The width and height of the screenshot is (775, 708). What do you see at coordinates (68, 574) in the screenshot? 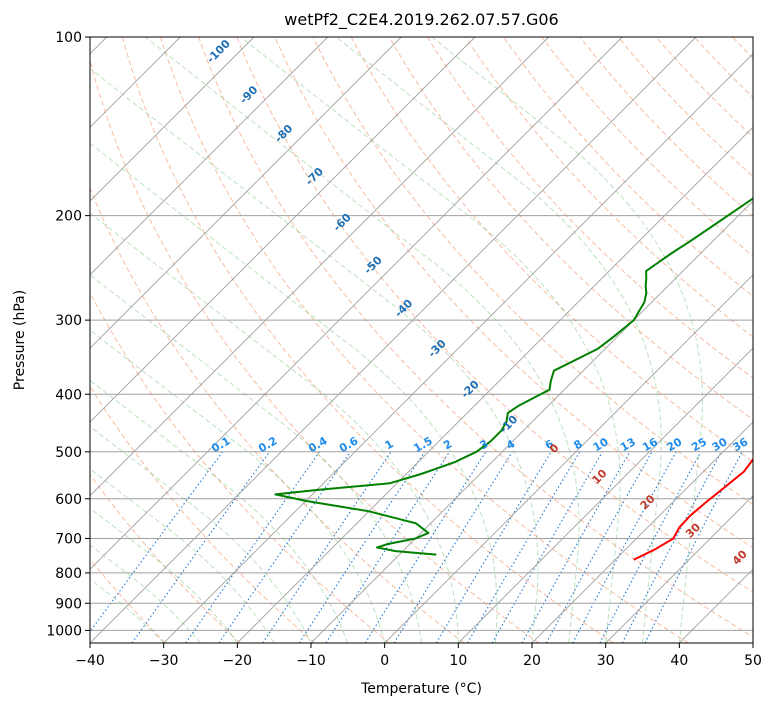
I see `y-tick-label: 800` at bounding box center [68, 574].